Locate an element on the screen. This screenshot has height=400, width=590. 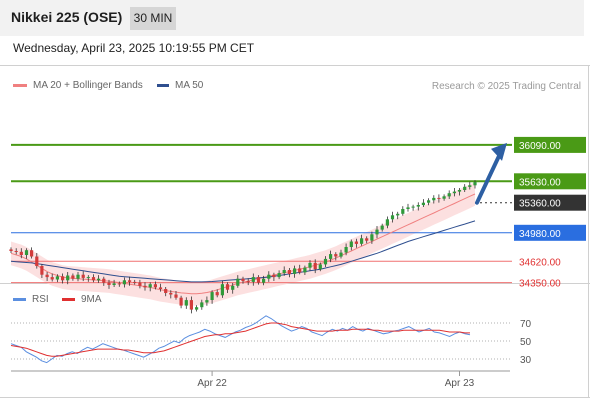
frame-divider-mid is located at coordinates (295, 283).